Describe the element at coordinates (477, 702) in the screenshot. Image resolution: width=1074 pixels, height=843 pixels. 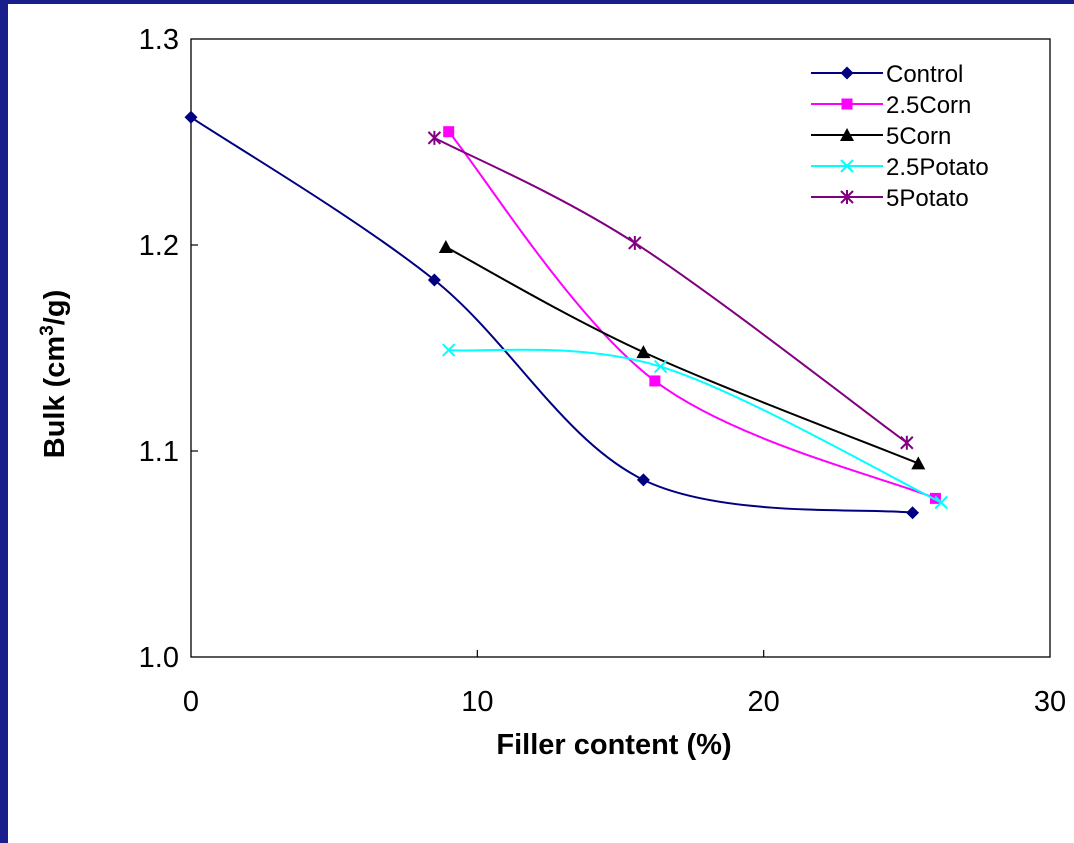
I see `x-tick-label: 10` at that location.